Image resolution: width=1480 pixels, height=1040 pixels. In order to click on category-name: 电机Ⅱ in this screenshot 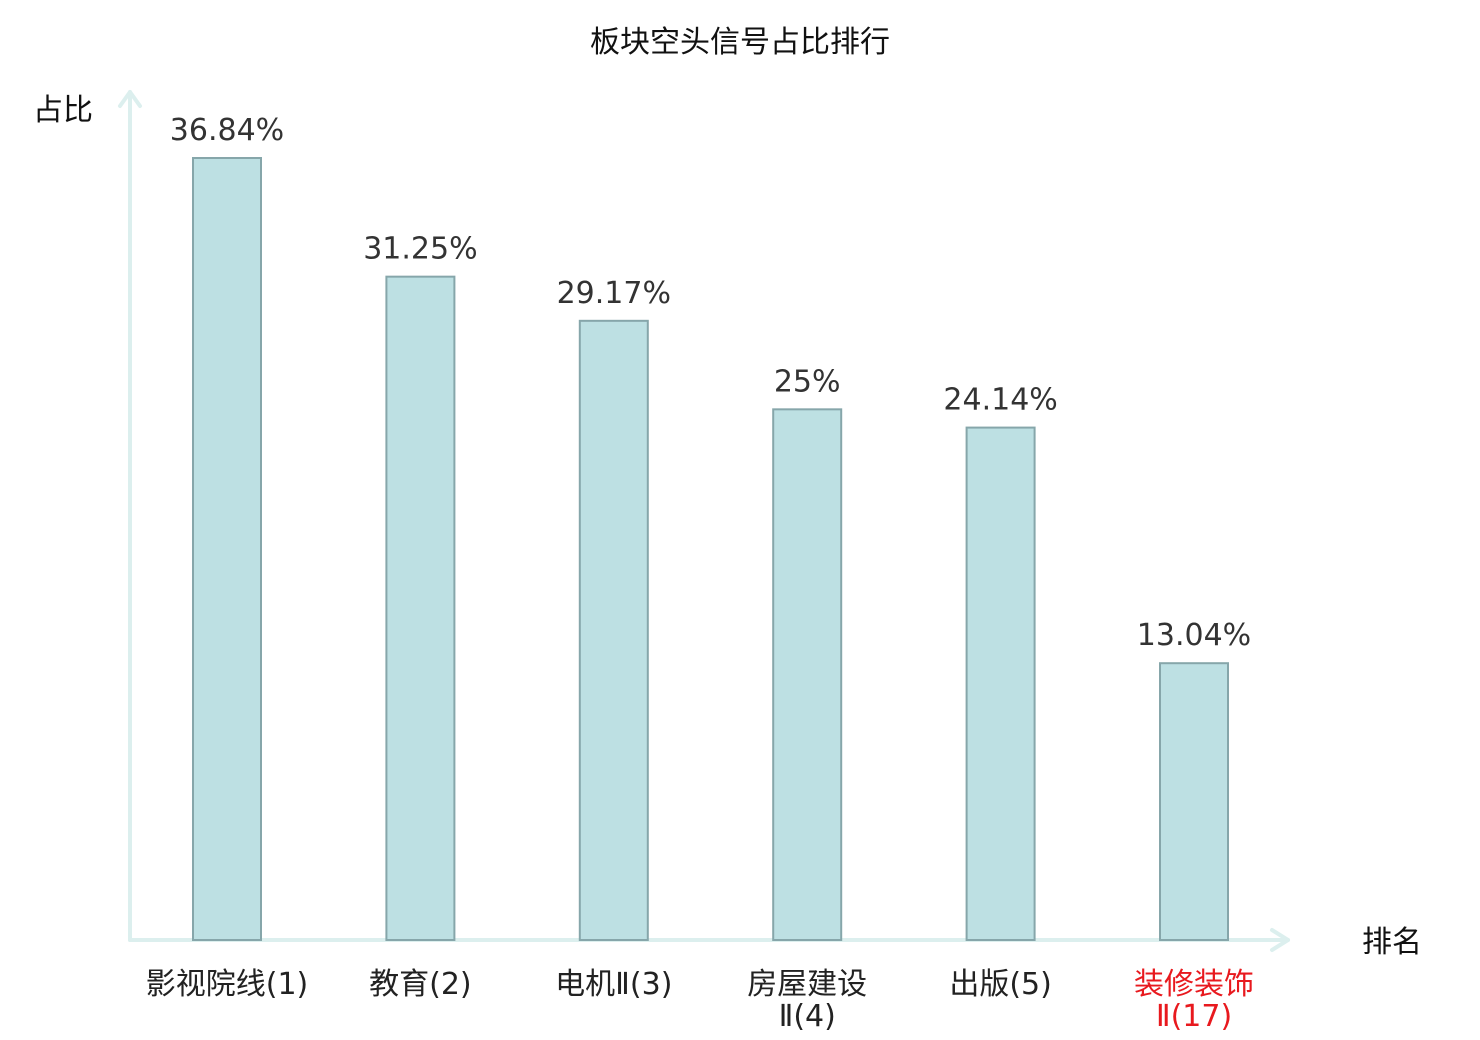, I will do `click(592, 984)`.